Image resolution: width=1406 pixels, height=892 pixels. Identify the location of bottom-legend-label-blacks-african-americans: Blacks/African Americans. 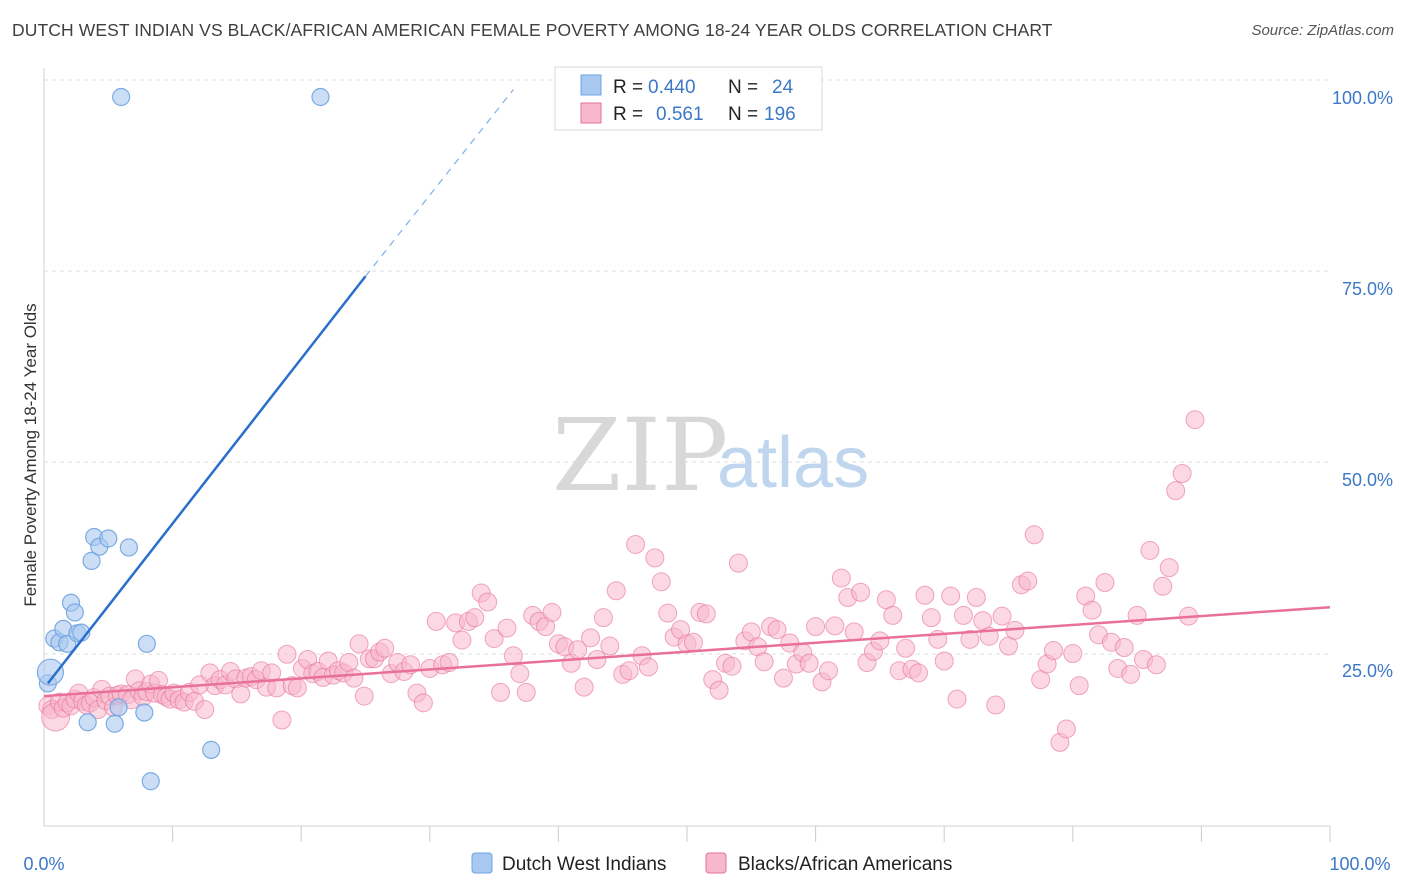
(845, 864).